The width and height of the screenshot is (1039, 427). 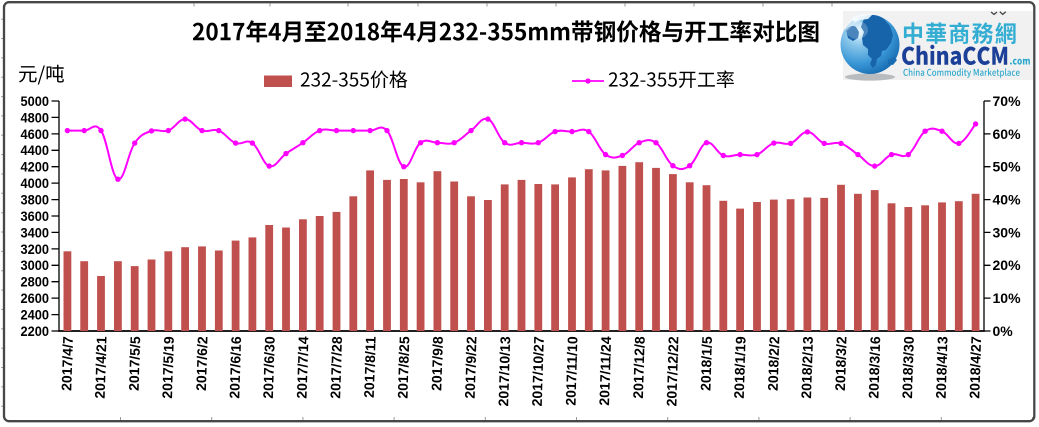 I want to click on svg-text: 3000, so click(x=35, y=265).